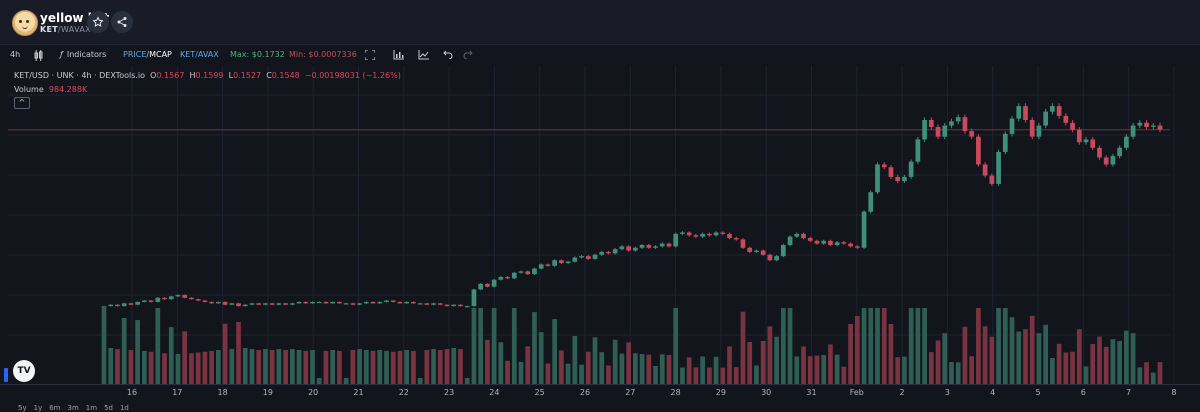  What do you see at coordinates (6, 375) in the screenshot?
I see `scroll-handle` at bounding box center [6, 375].